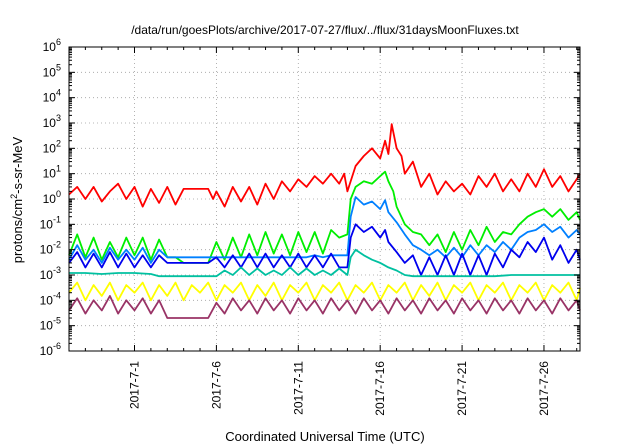 This screenshot has width=640, height=448. I want to click on x-tick-label: 2017-7-26, so click(544, 388).